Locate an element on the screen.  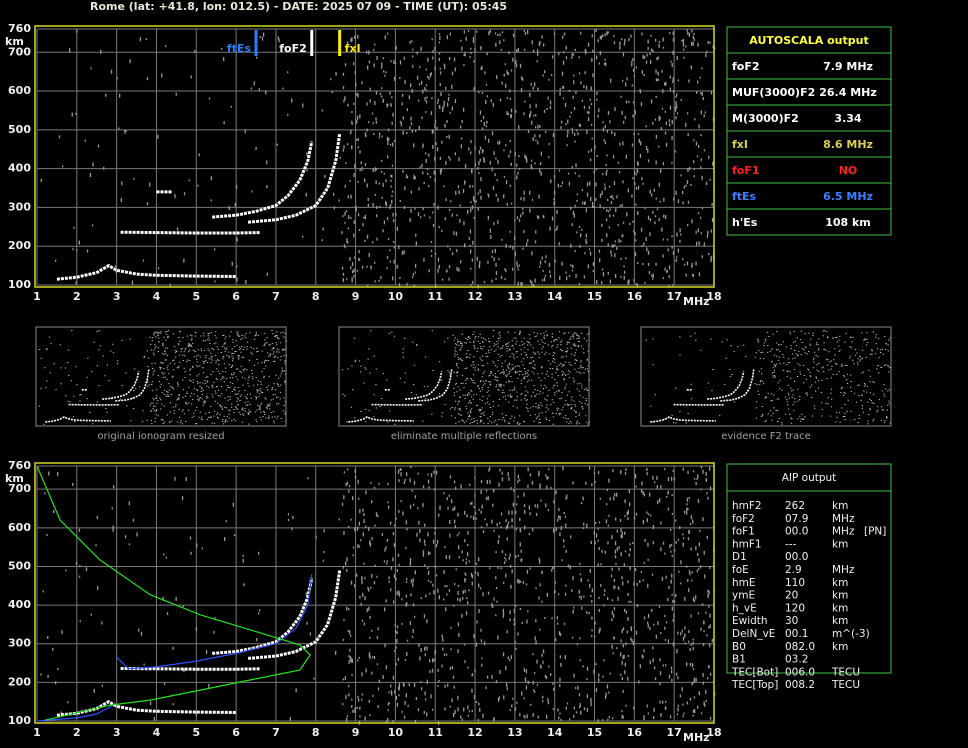
y-tick-label: 200 is located at coordinates (19, 681).